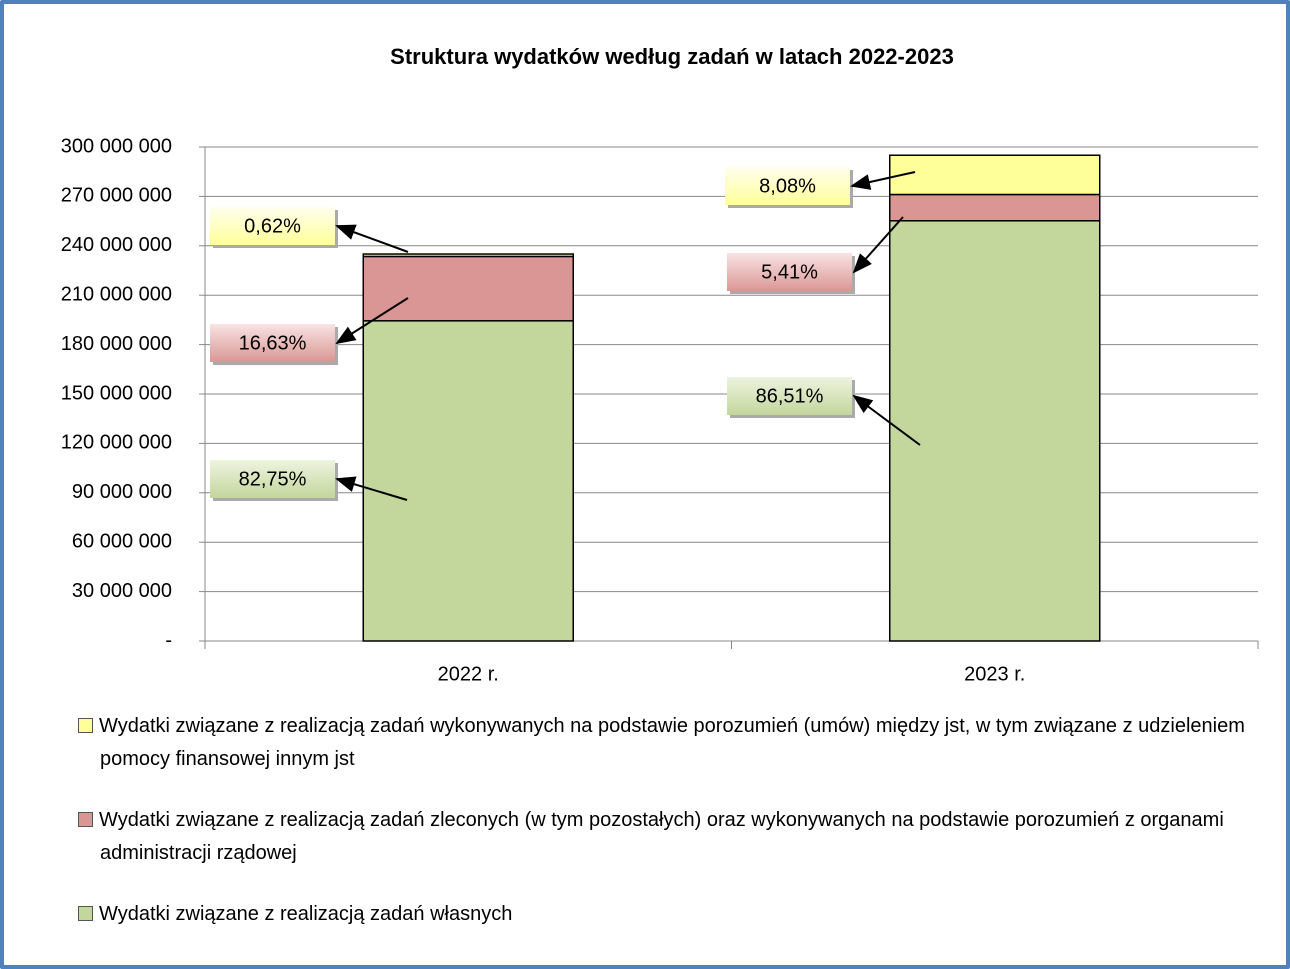  I want to click on share-label: 82,75%, so click(273, 479).